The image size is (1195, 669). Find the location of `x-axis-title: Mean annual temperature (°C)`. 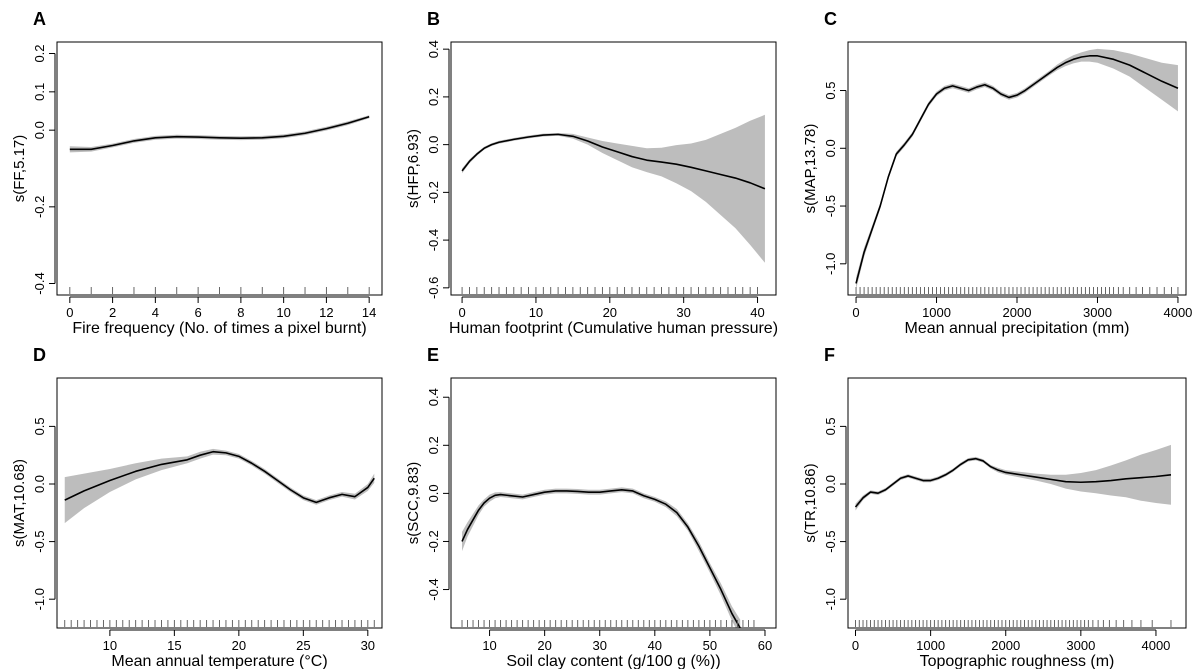

x-axis-title: Mean annual temperature (°C) is located at coordinates (219, 661).